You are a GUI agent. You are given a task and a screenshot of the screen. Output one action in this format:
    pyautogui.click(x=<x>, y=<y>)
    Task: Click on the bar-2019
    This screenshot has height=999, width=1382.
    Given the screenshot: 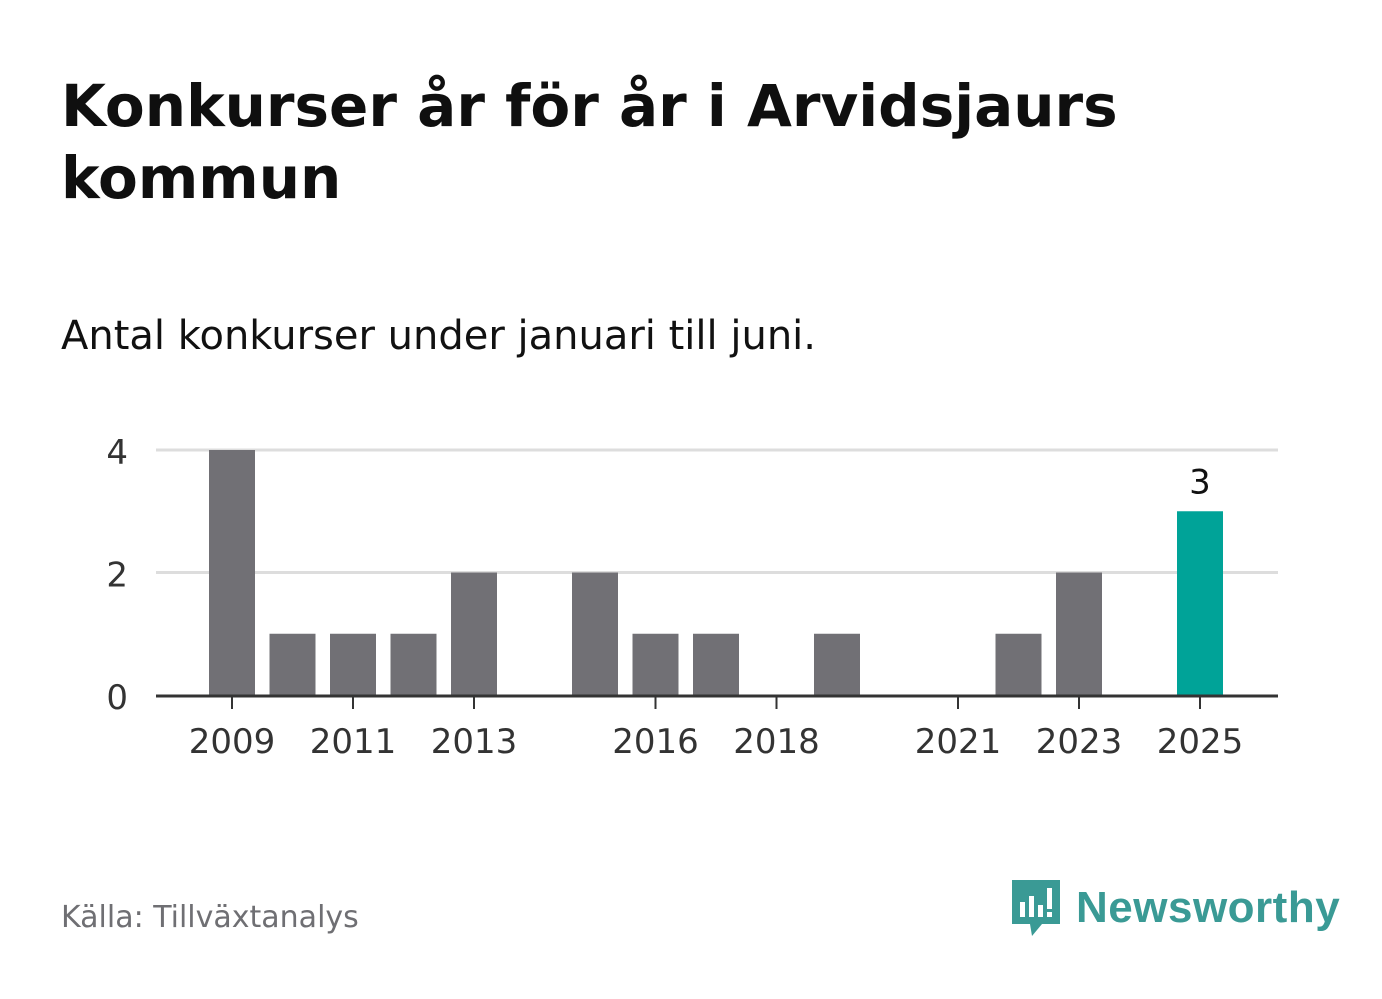 What is the action you would take?
    pyautogui.click(x=837, y=664)
    